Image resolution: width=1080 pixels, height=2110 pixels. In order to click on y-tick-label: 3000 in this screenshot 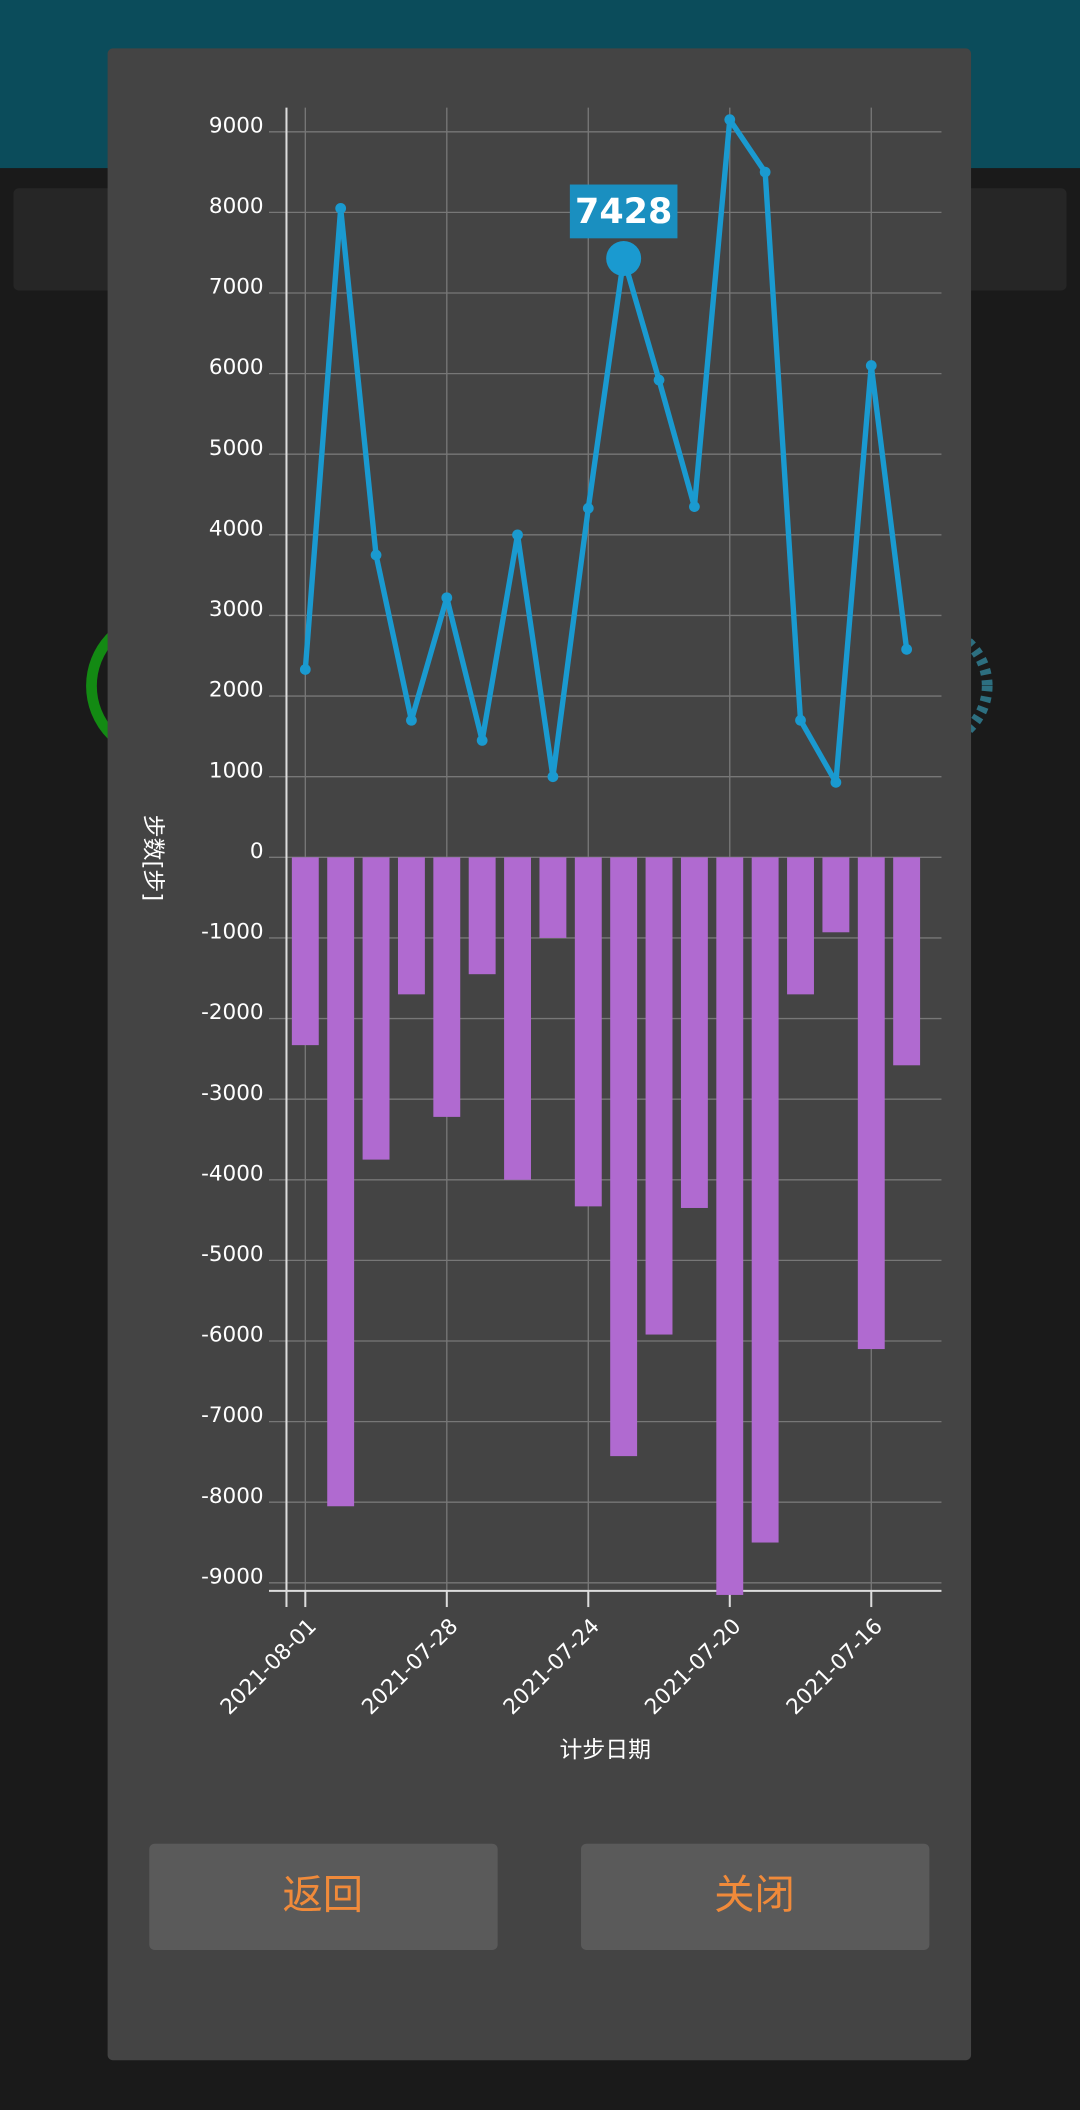, I will do `click(236, 609)`.